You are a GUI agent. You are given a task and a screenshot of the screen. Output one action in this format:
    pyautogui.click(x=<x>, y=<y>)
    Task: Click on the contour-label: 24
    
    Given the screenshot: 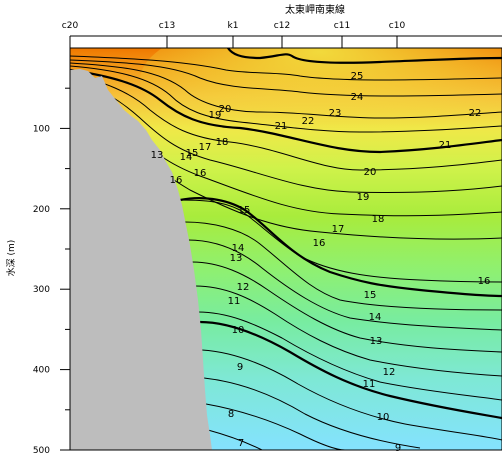 What is the action you would take?
    pyautogui.click(x=357, y=97)
    